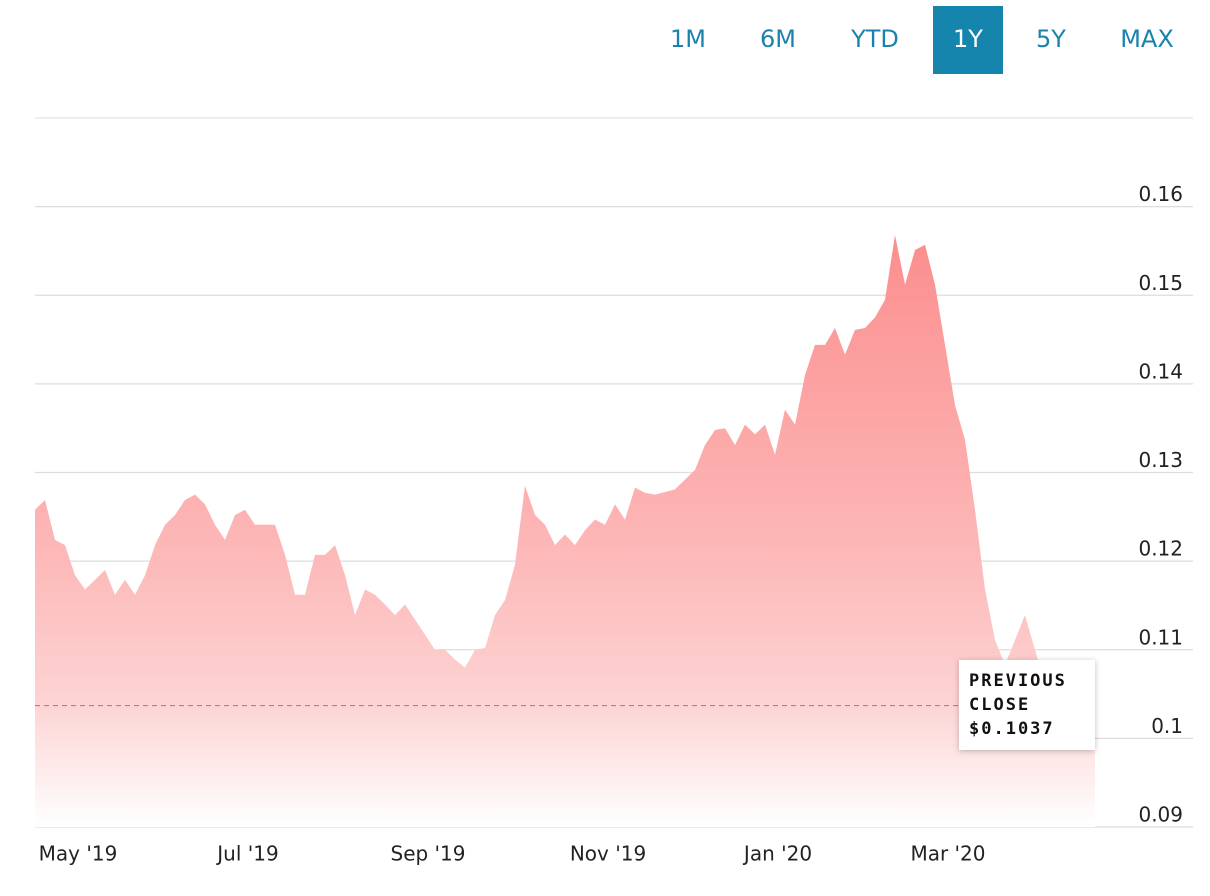 The height and width of the screenshot is (896, 1210). I want to click on x-tick-label: Jul '19, so click(246, 854).